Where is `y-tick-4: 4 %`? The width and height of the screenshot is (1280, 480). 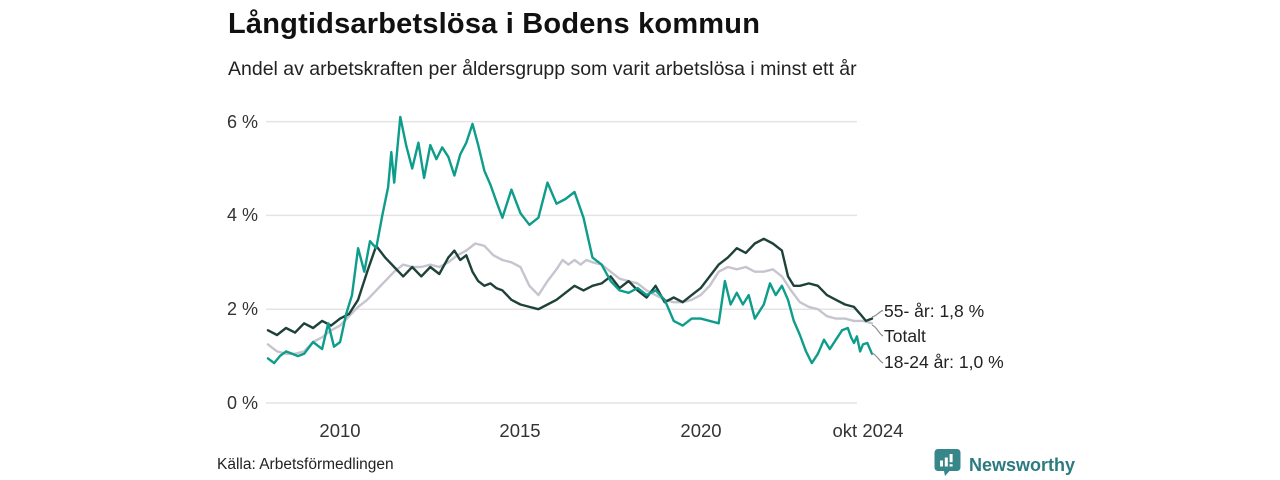 y-tick-4: 4 % is located at coordinates (242, 215).